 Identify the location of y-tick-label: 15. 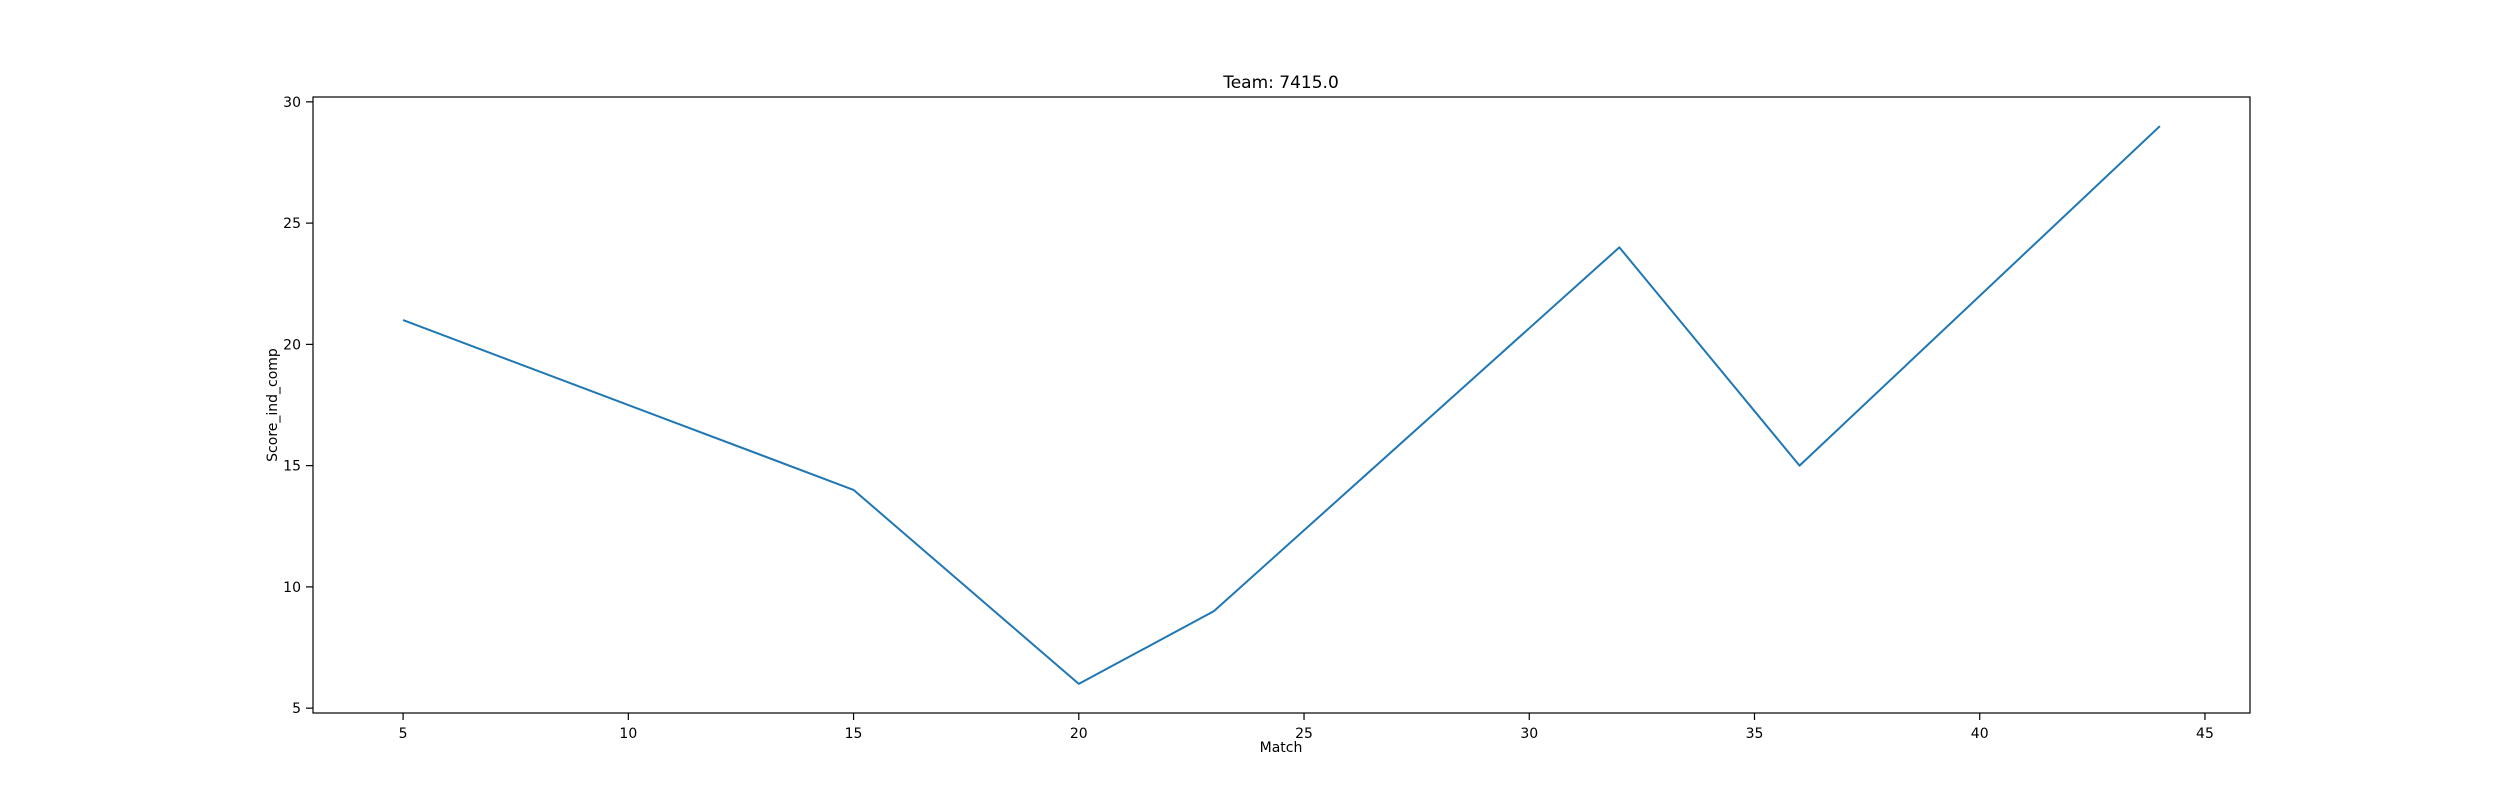
(292, 467).